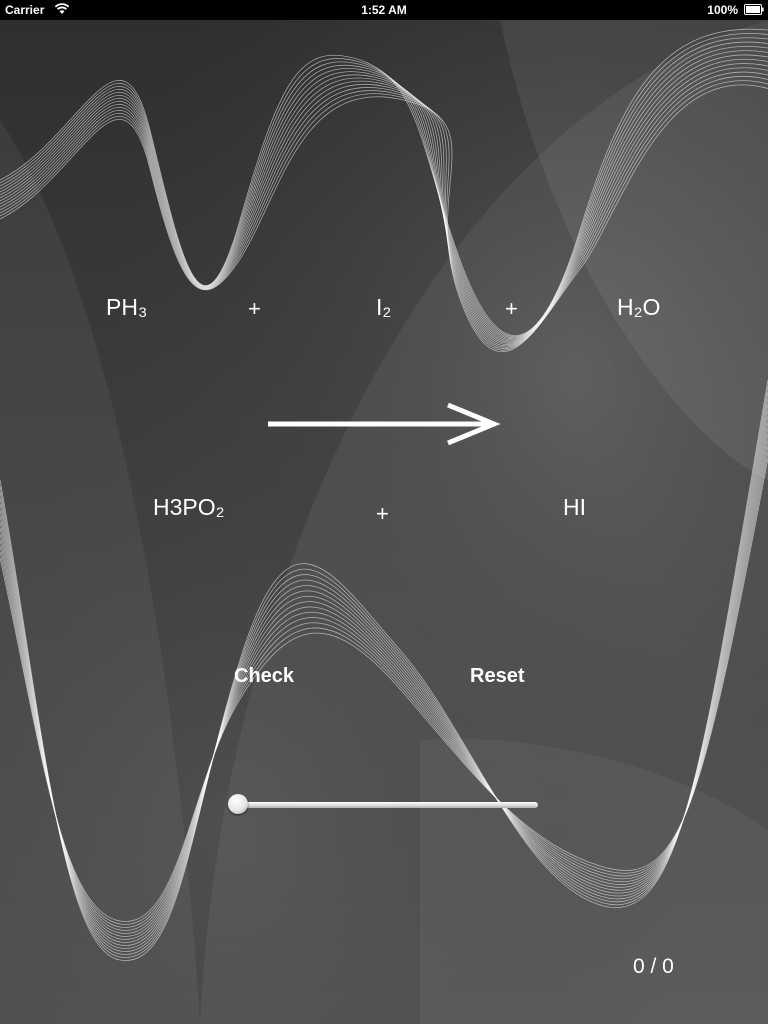 This screenshot has width=768, height=1024. What do you see at coordinates (384, 307) in the screenshot?
I see `reactant-i2: I₂` at bounding box center [384, 307].